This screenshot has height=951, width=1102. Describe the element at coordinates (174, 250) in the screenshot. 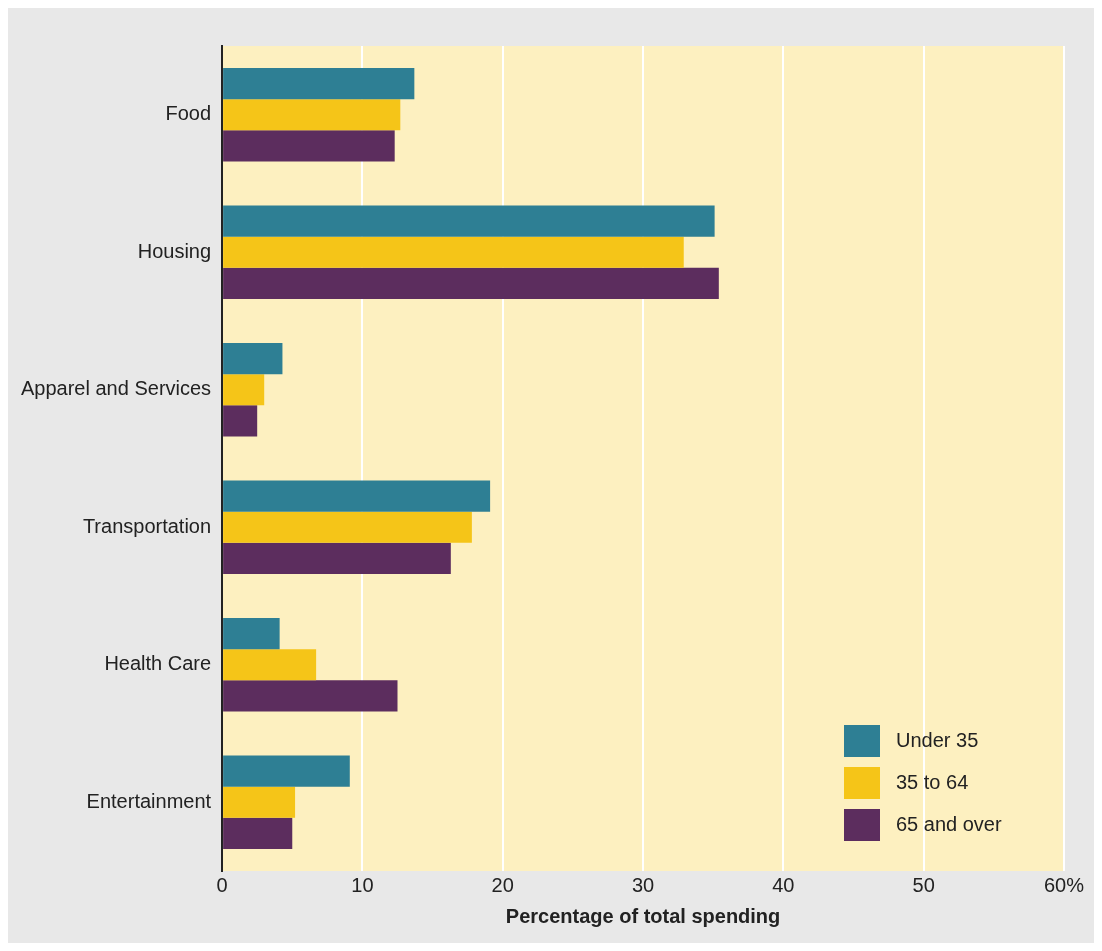

I see `y-tick-label: Housing` at that location.